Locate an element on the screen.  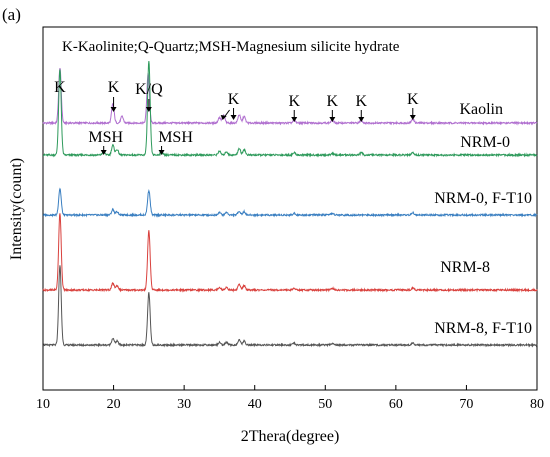
x-tick-label: 80 is located at coordinates (537, 404).